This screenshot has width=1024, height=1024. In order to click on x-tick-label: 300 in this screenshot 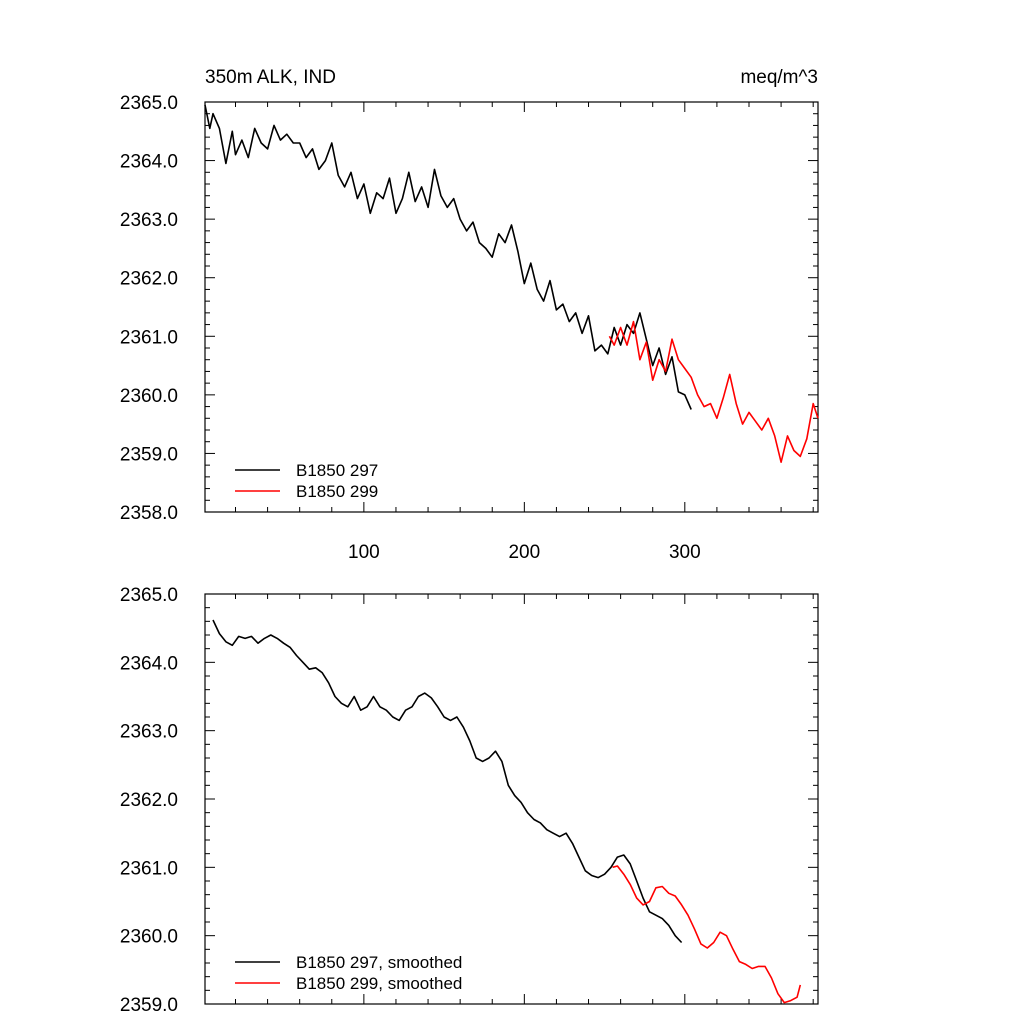, I will do `click(685, 552)`.